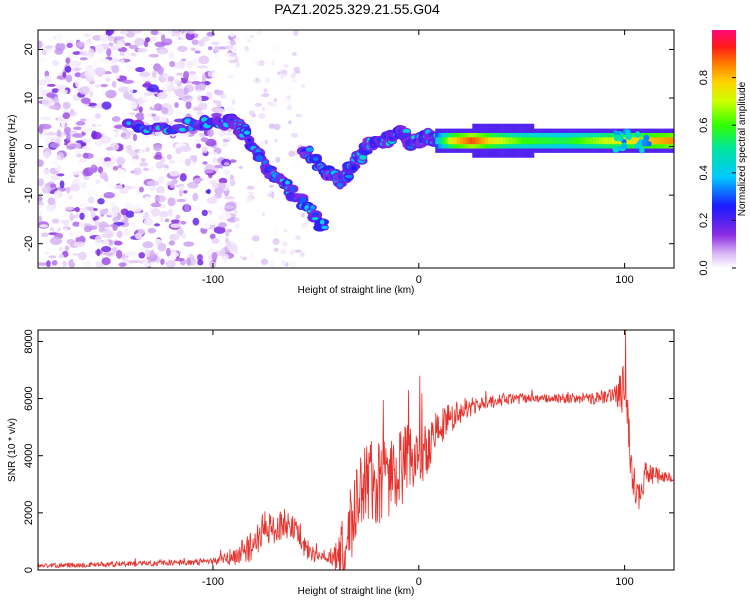 The image size is (750, 600). I want to click on spectrogram-cluster, so click(624, 147).